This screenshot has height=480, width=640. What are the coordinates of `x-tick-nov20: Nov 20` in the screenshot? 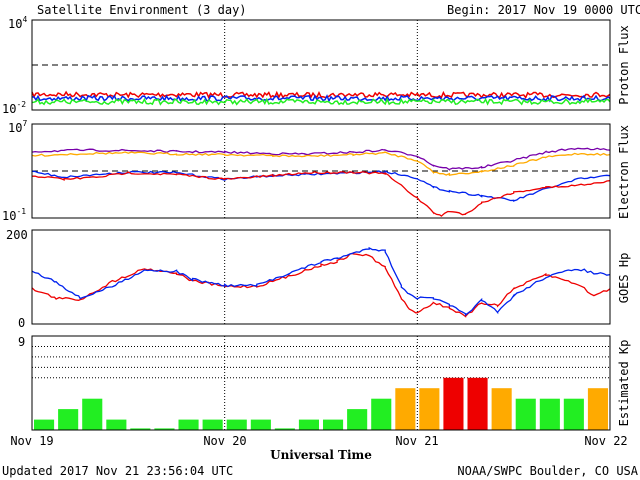 It's located at (224, 441).